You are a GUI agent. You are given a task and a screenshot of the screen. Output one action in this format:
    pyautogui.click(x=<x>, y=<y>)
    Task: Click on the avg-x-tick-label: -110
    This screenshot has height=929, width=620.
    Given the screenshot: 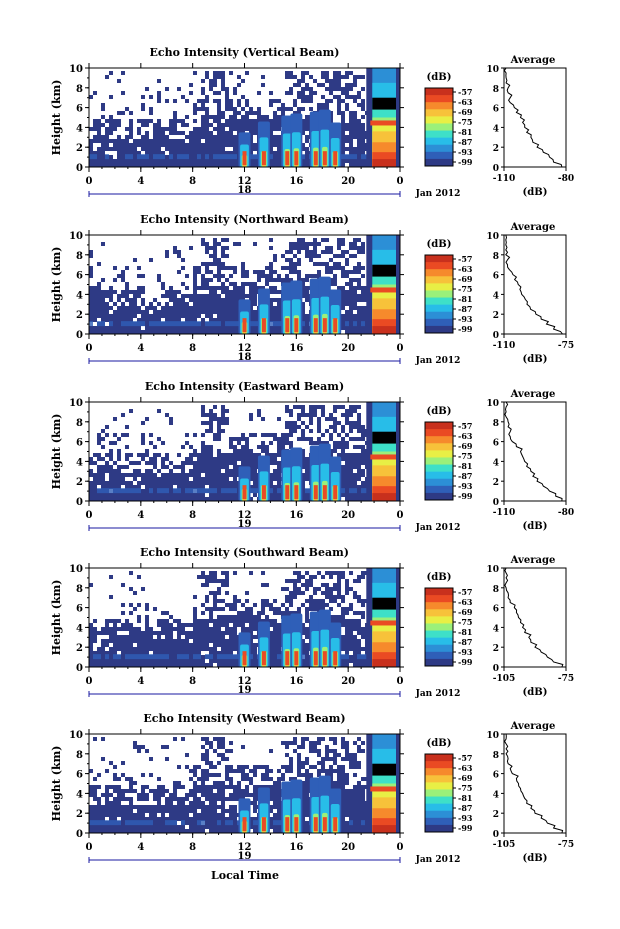 What is the action you would take?
    pyautogui.click(x=504, y=513)
    